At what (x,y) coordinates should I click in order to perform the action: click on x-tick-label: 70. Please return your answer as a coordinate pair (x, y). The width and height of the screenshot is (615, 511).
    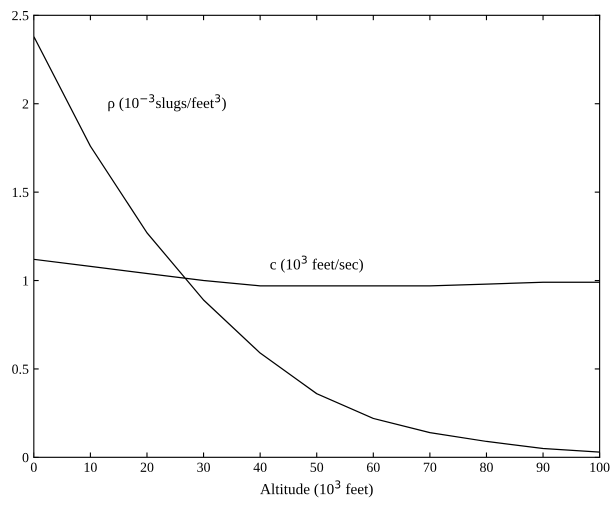
    Looking at the image, I should click on (430, 467).